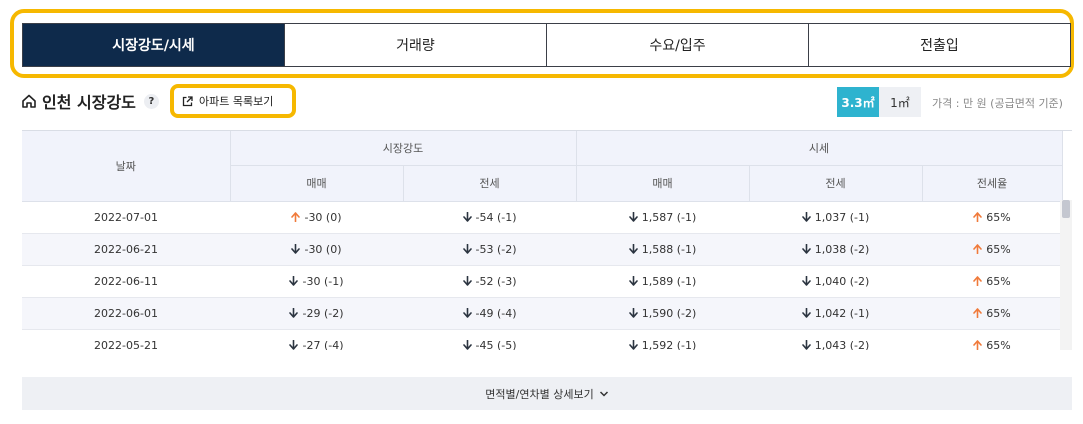  Describe the element at coordinates (900, 102) in the screenshot. I see `unit-1-button: 1㎡` at that location.